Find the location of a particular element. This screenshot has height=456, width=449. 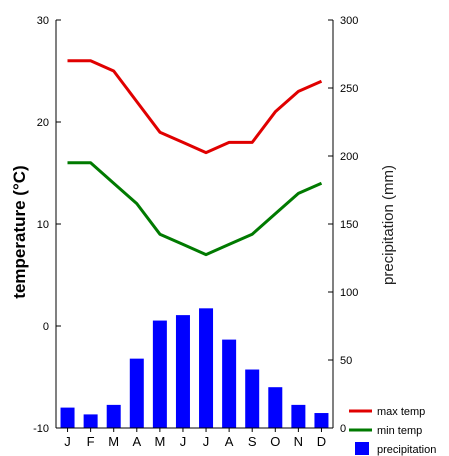

right-tick-label: 150 is located at coordinates (349, 225).